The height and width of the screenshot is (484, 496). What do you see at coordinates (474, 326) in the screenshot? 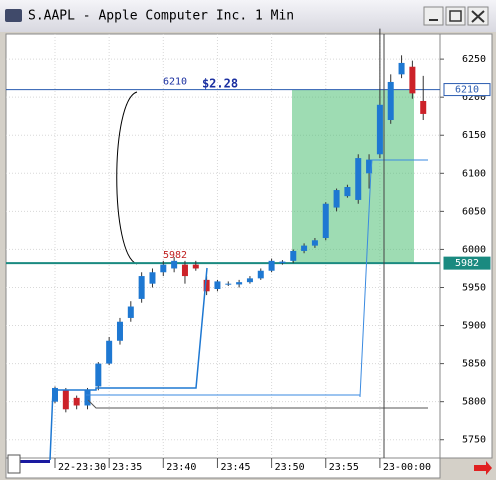
I see `y-tick-label: 5900` at bounding box center [474, 326].